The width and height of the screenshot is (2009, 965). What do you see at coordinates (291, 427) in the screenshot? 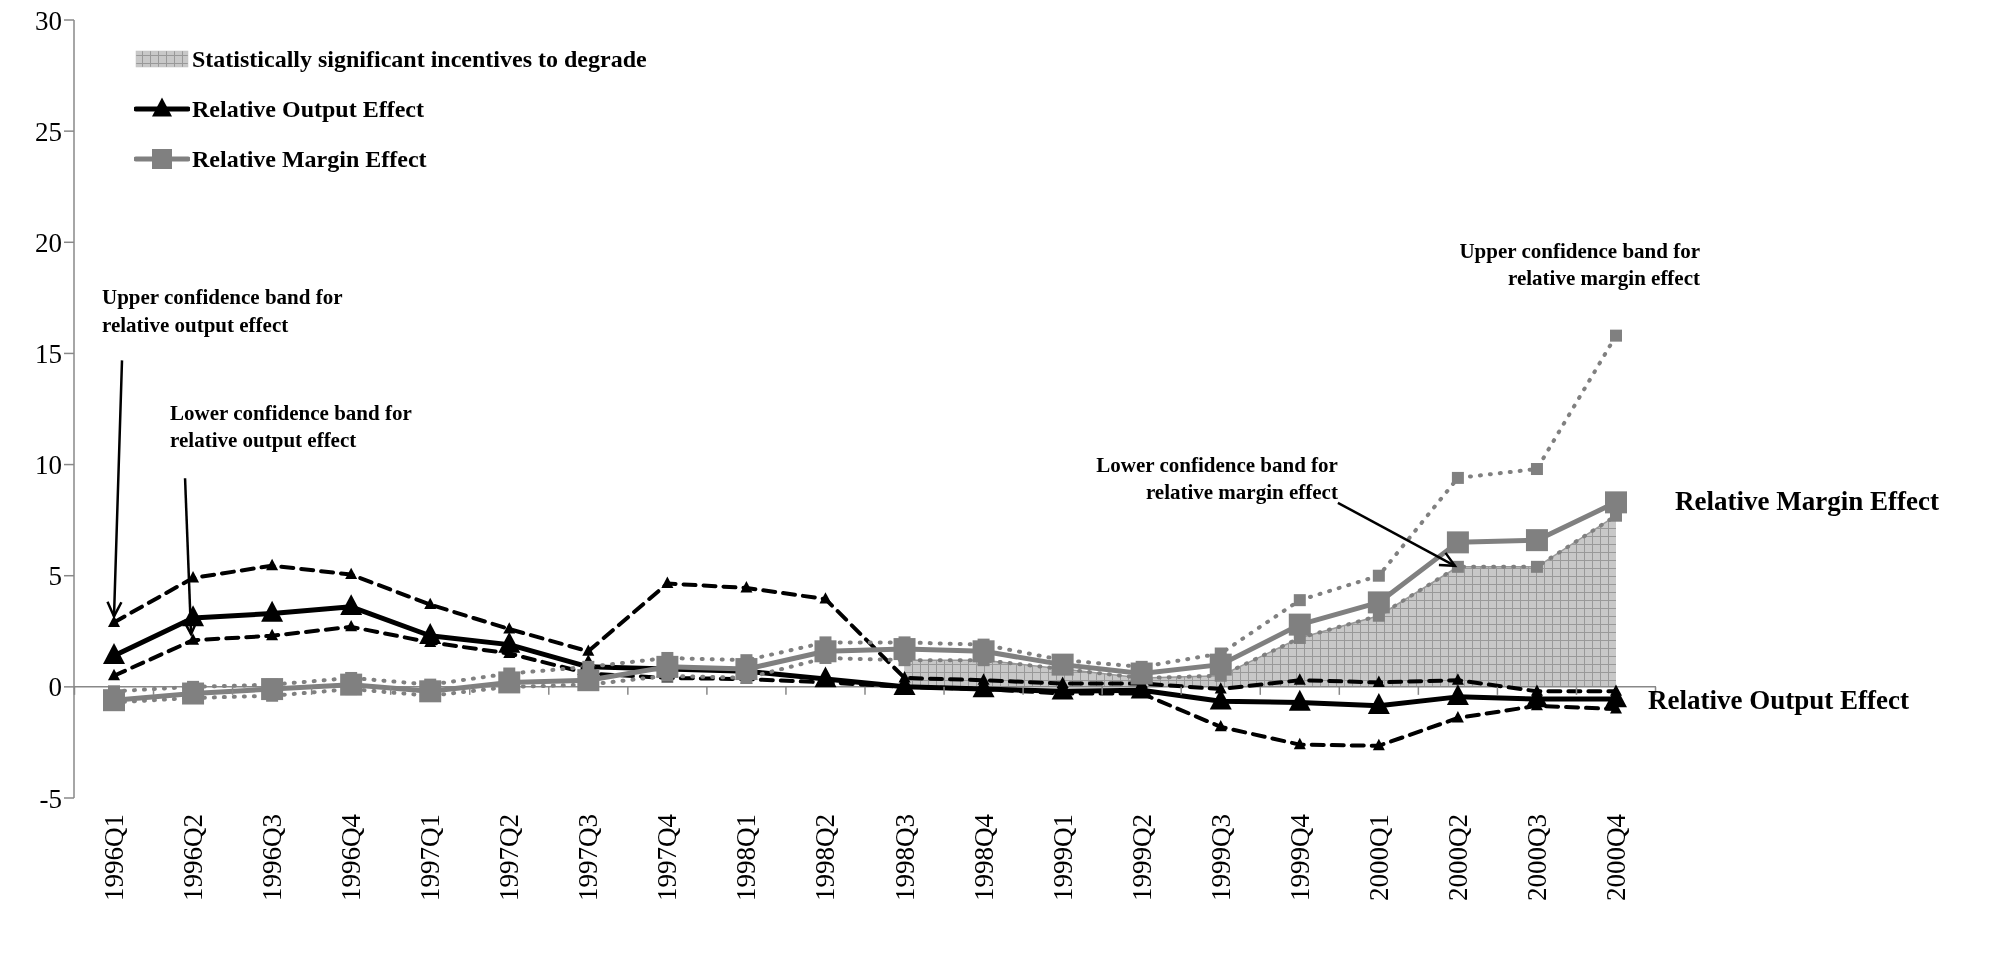
I see `annotation: Lower confidence band for relative output effect` at bounding box center [291, 427].